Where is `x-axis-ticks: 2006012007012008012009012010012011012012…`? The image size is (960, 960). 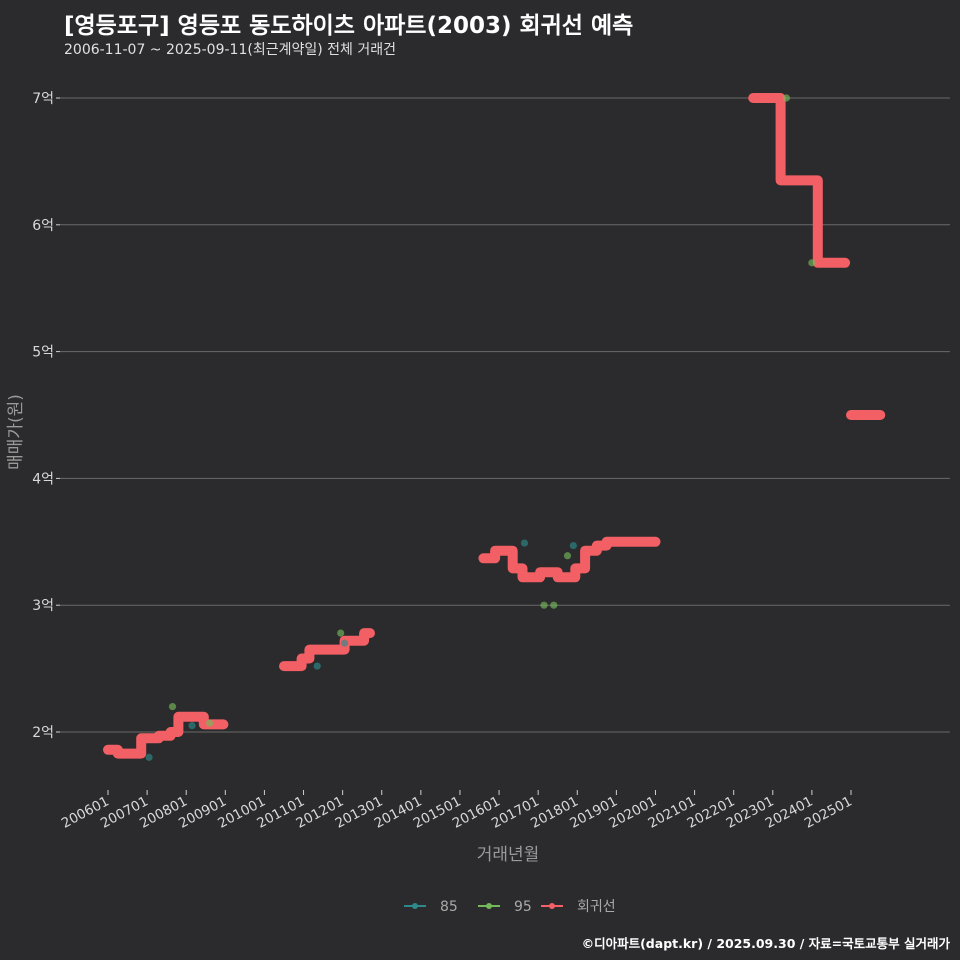
x-axis-ticks: 2006012007012008012009012010012011012012… is located at coordinates (457, 811).